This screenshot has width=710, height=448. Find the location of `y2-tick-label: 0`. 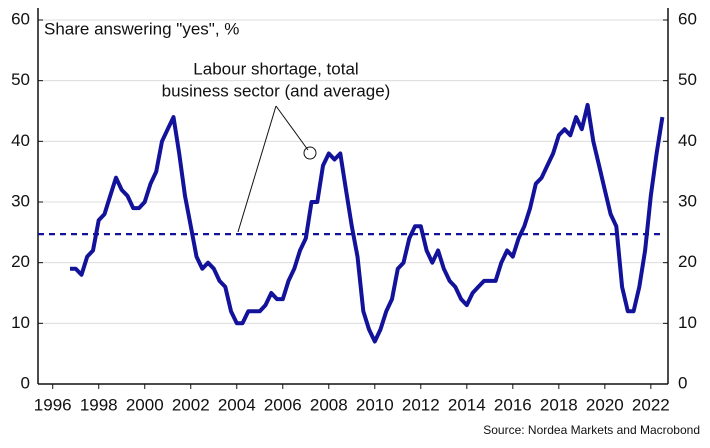

y2-tick-label: 0 is located at coordinates (682, 382).